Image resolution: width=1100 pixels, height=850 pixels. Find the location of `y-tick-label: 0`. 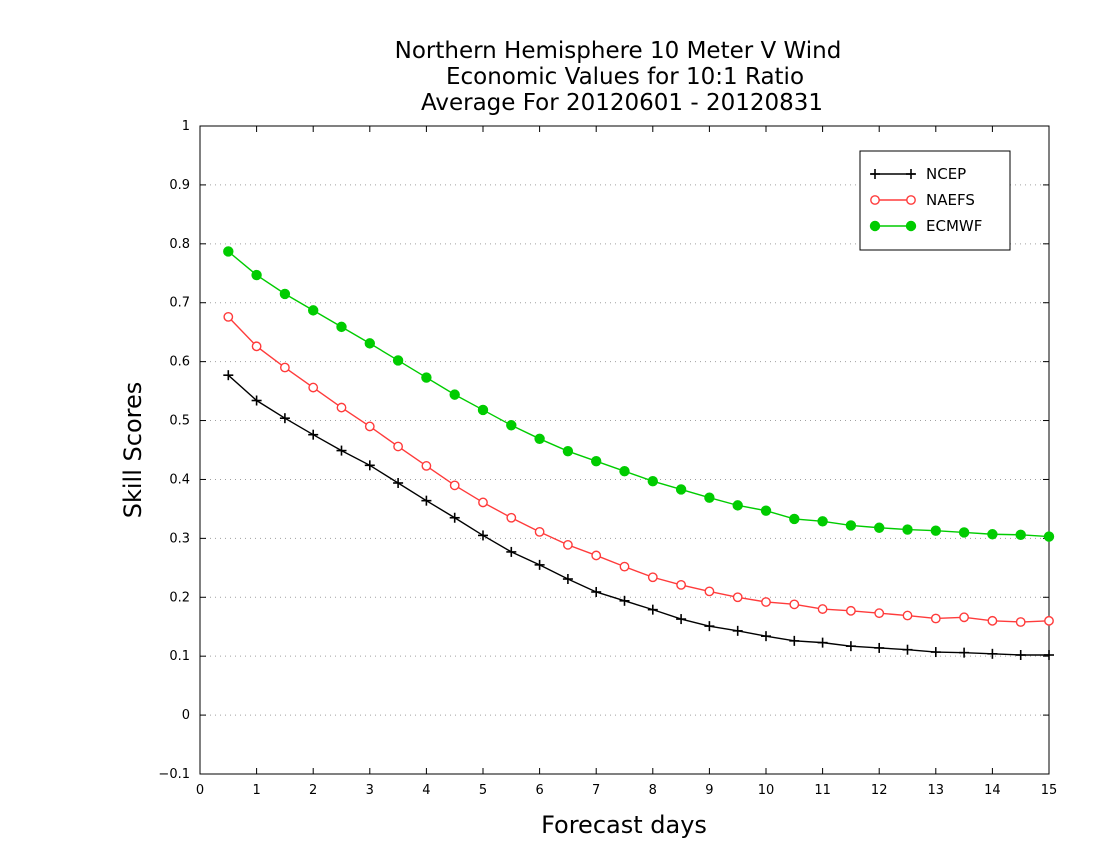

y-tick-label: 0 is located at coordinates (186, 715).